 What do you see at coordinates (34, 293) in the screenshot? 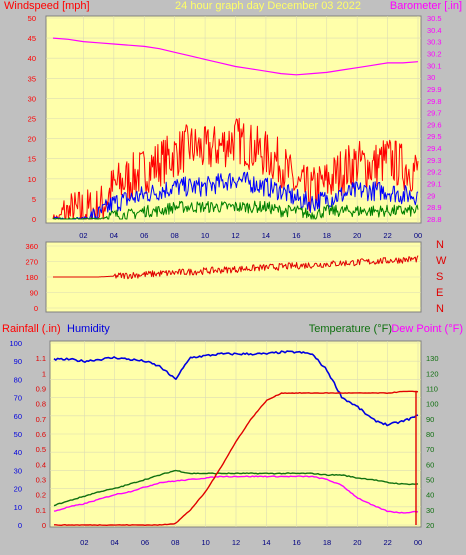
I see `direction-tick: 90` at bounding box center [34, 293].